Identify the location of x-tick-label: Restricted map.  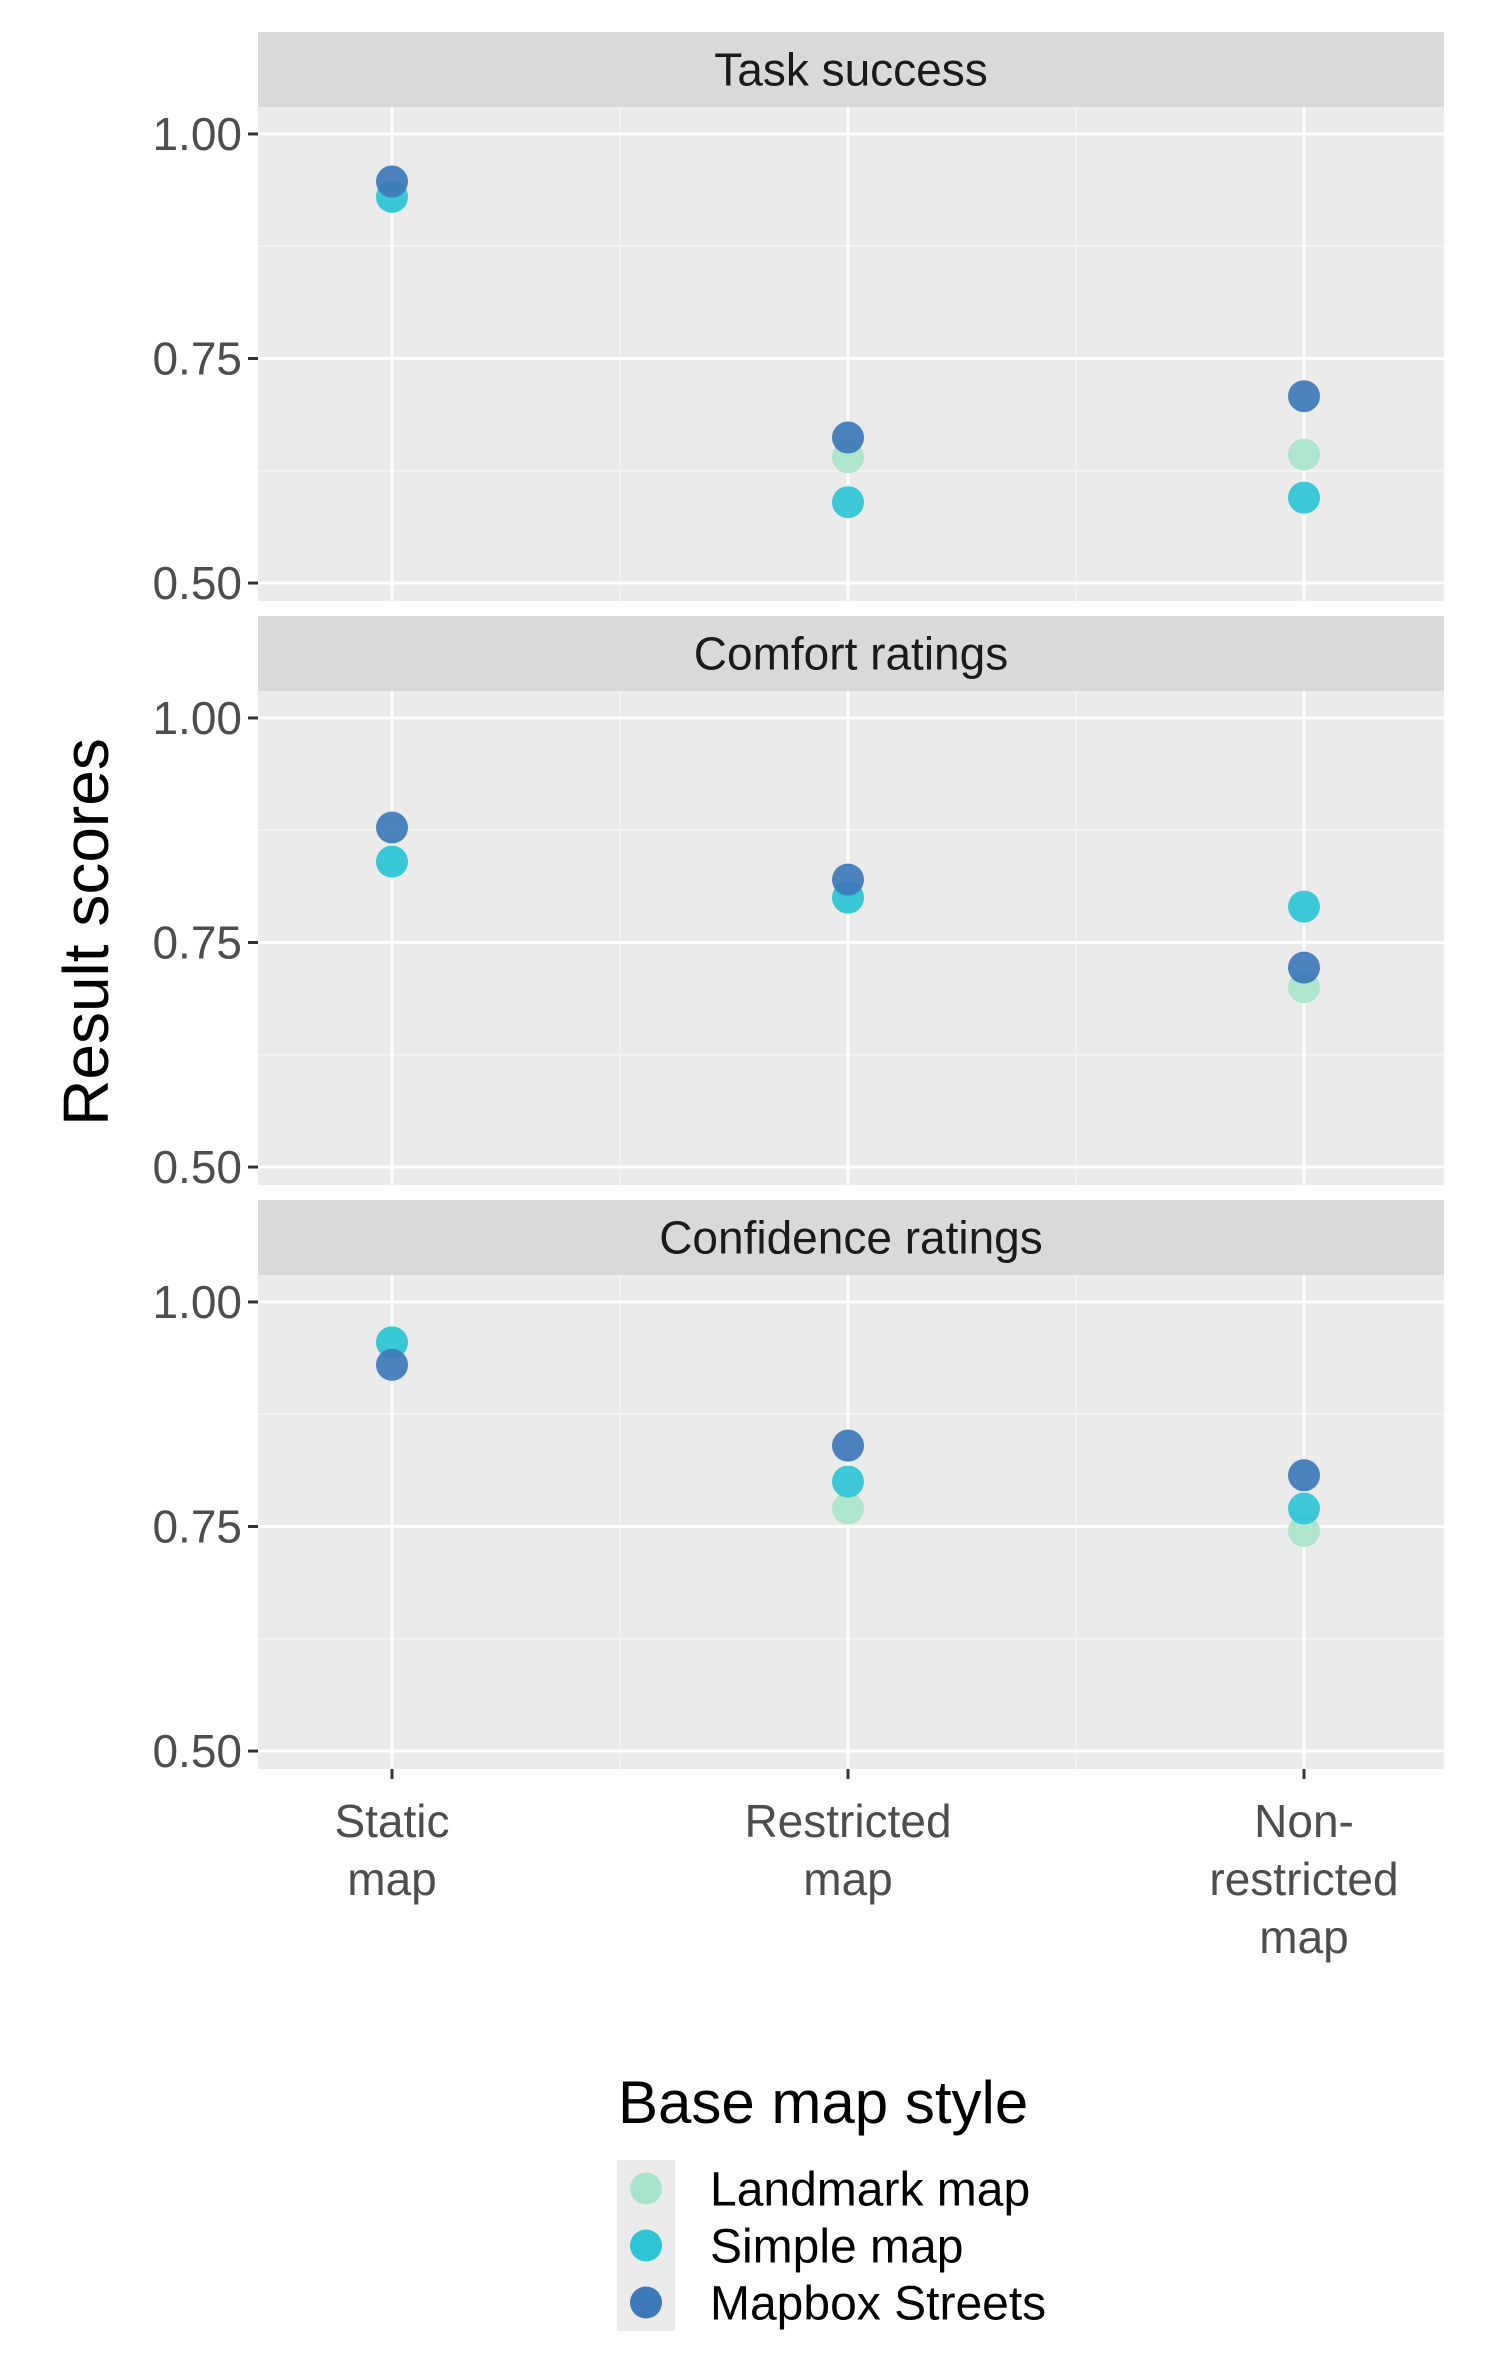
(847, 1850).